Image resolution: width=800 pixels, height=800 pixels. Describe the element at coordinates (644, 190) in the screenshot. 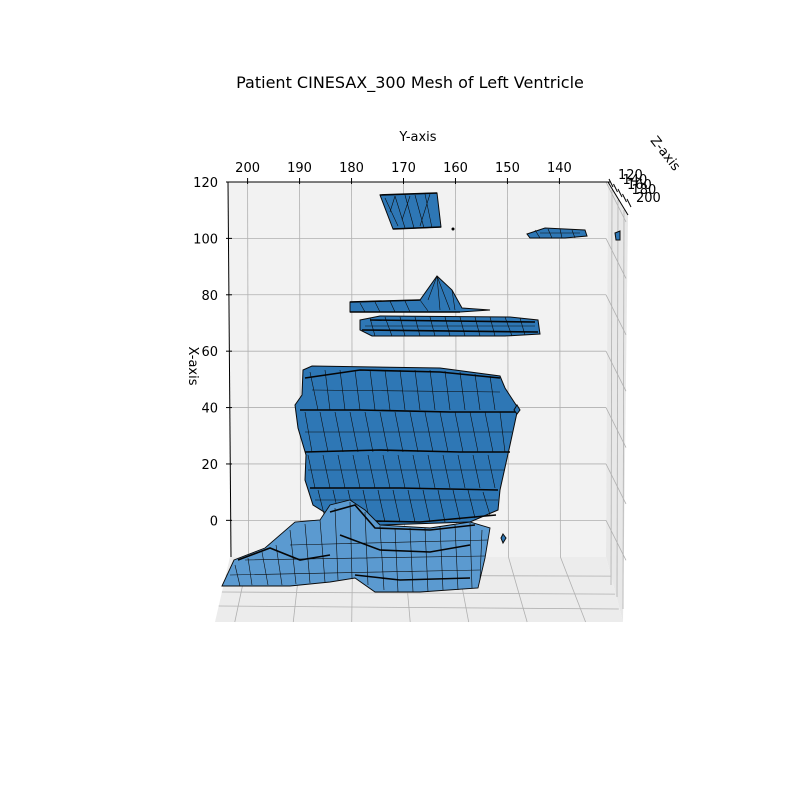

I see `z-tick-label: 180` at that location.